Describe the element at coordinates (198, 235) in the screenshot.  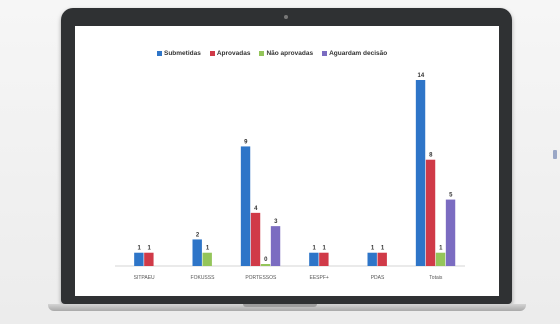
I see `data-label: 2` at that location.